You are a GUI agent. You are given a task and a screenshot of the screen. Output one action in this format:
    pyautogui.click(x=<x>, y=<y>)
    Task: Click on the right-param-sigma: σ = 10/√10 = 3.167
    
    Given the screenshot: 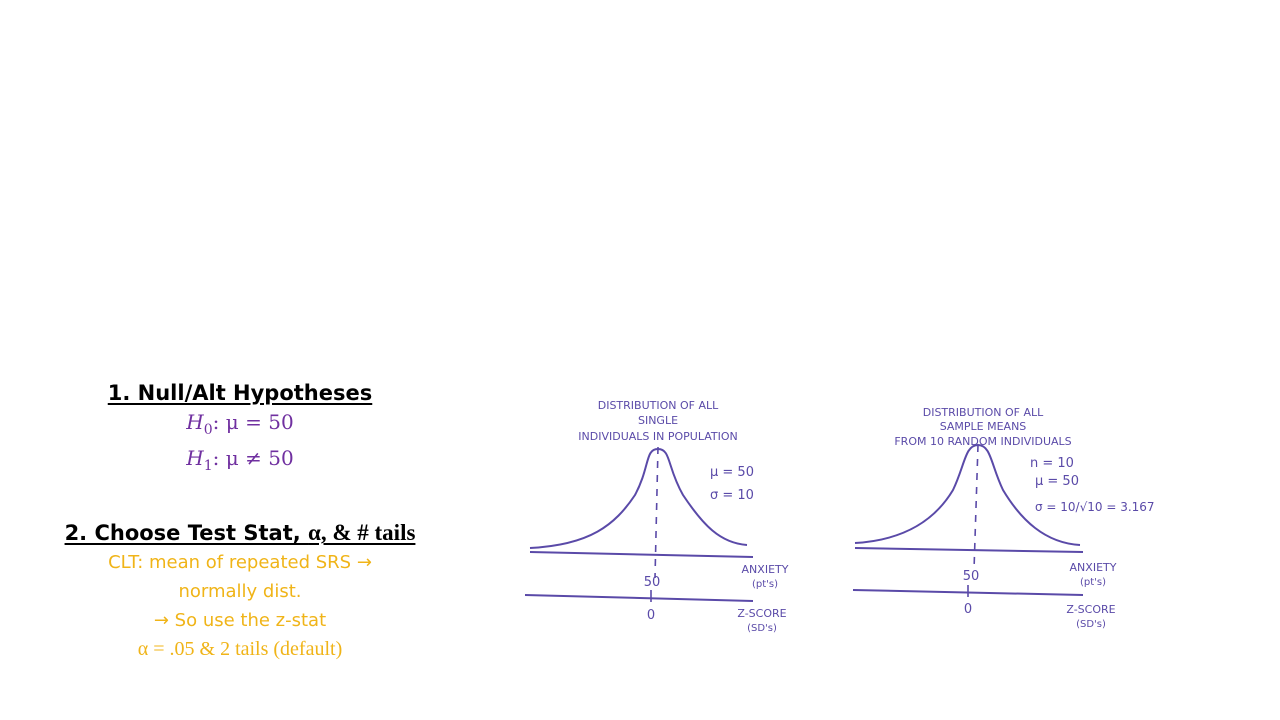 What is the action you would take?
    pyautogui.click(x=1095, y=507)
    